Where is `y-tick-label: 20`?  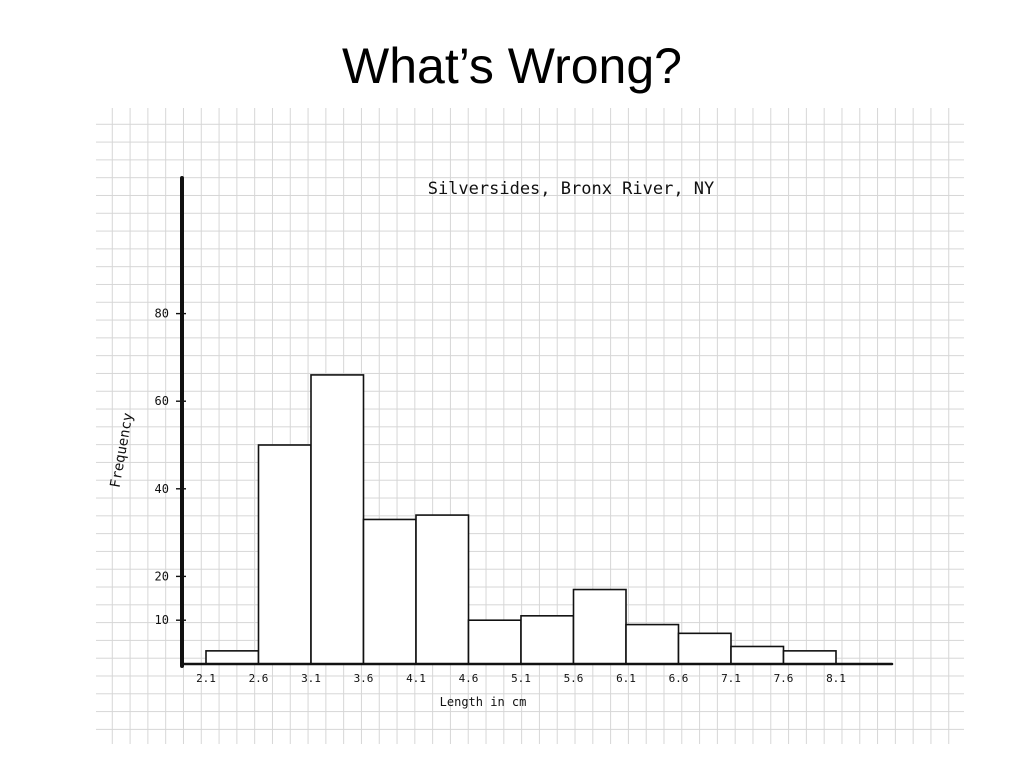 y-tick-label: 20 is located at coordinates (162, 576).